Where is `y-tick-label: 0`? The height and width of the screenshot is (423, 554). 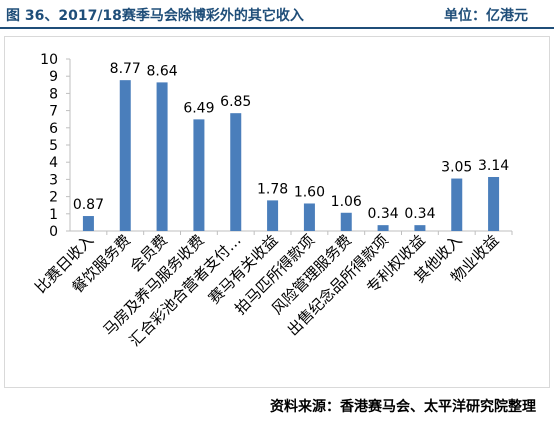 y-tick-label: 0 is located at coordinates (53, 232).